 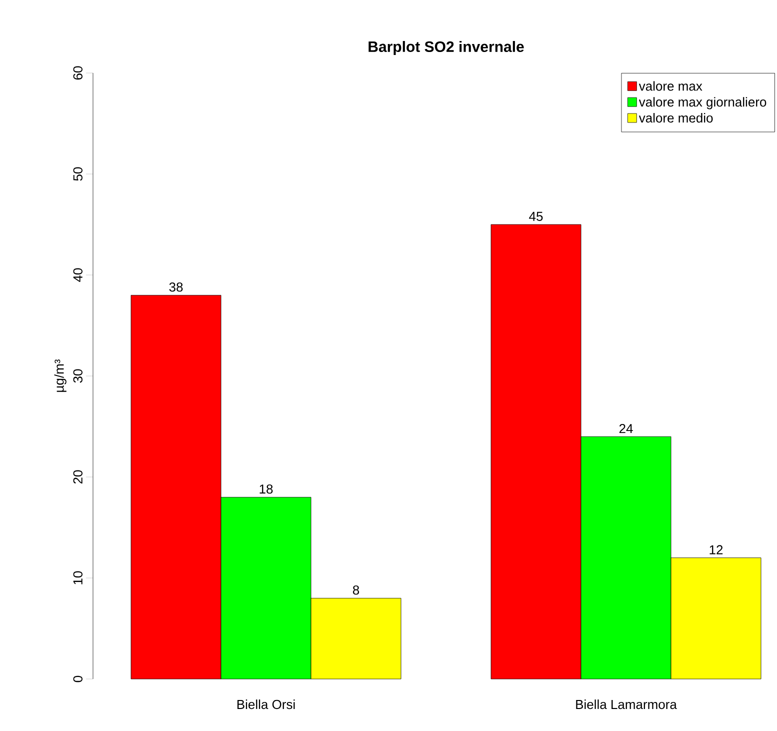 I want to click on y-tick-label: 30, so click(x=77, y=376).